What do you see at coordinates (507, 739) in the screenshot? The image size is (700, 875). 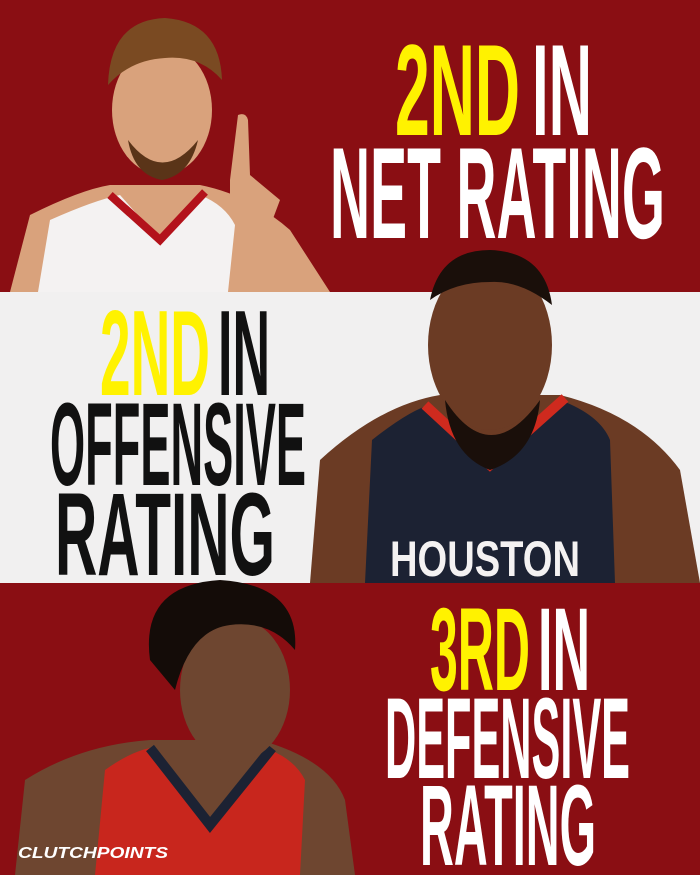 I see `headline-line: DEFENSIVE` at bounding box center [507, 739].